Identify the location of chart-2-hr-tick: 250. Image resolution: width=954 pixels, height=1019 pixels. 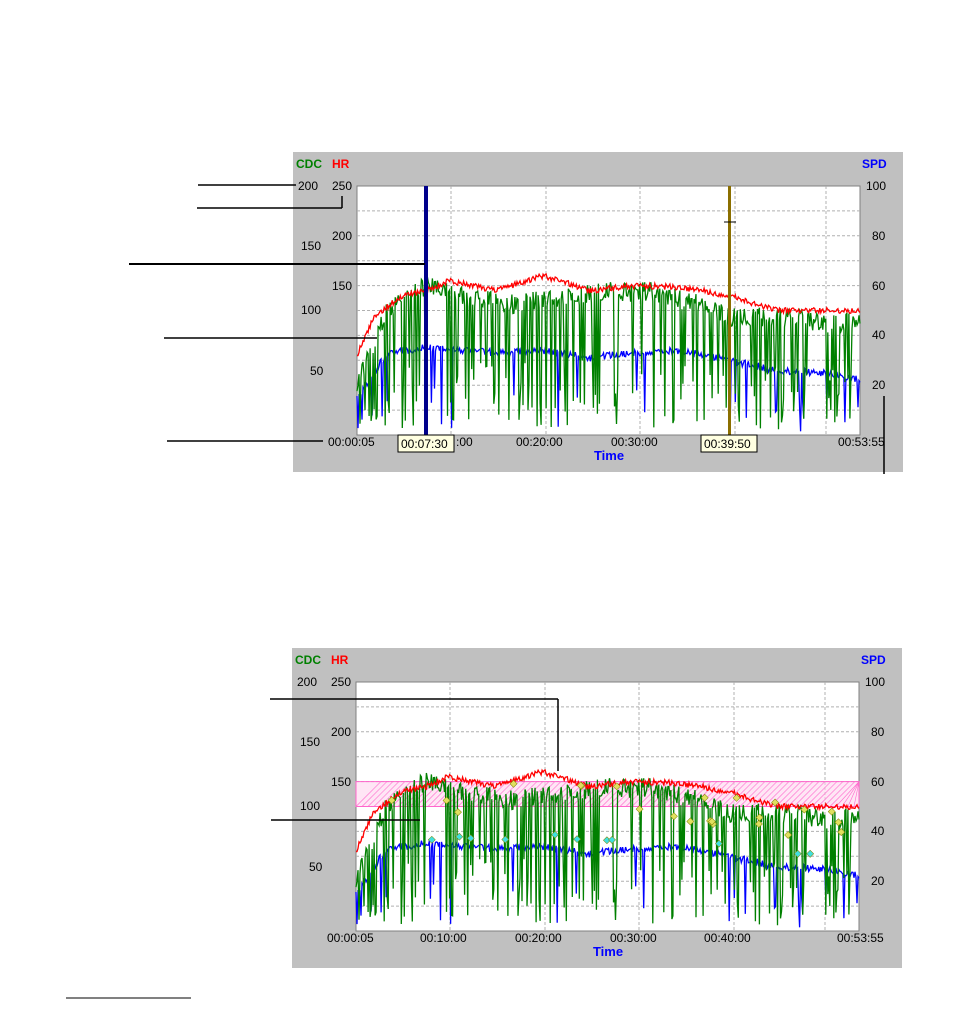
(341, 682).